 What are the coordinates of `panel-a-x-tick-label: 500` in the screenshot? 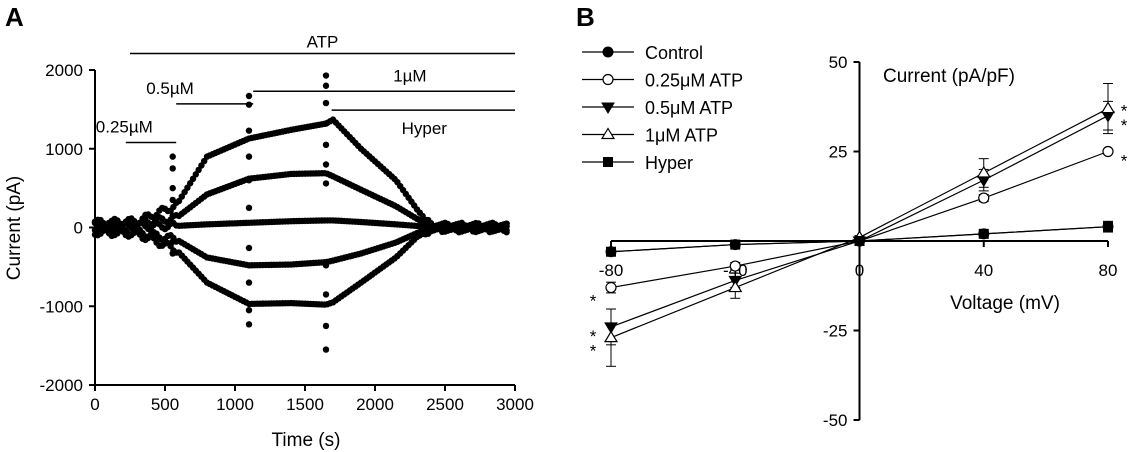 It's located at (165, 404).